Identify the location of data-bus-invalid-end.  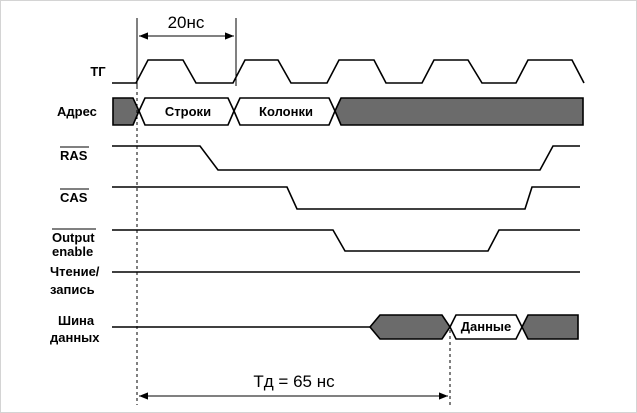
(550, 327).